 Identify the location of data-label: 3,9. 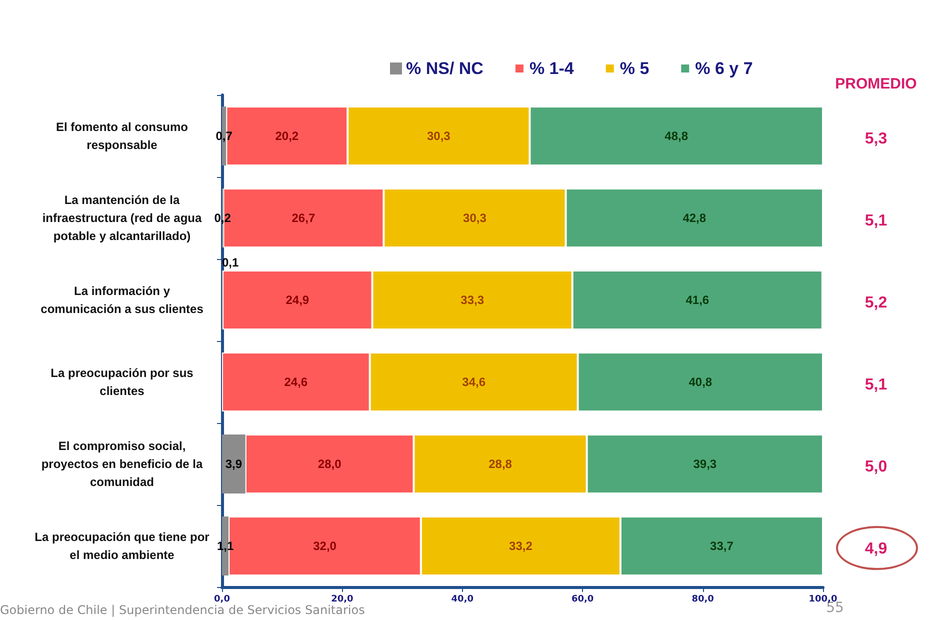
(233, 464).